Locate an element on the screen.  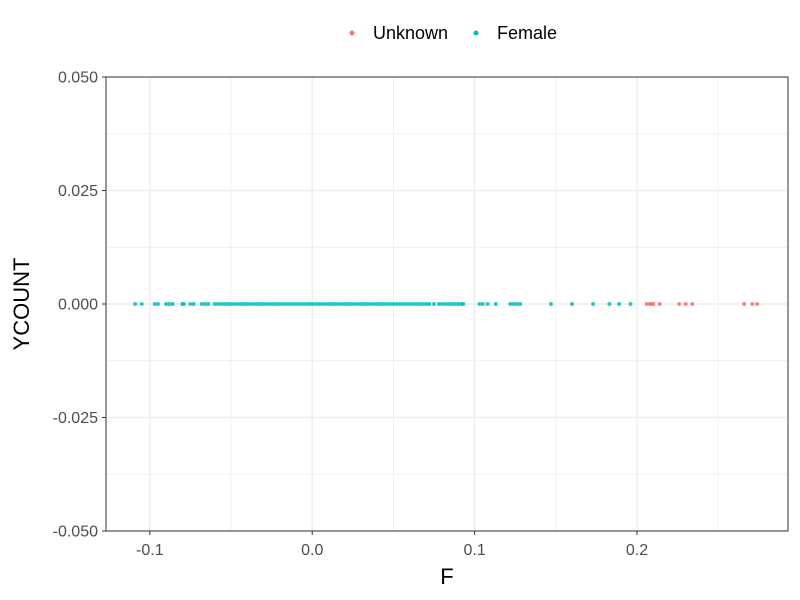
x-tick-label: 0.1 is located at coordinates (474, 550).